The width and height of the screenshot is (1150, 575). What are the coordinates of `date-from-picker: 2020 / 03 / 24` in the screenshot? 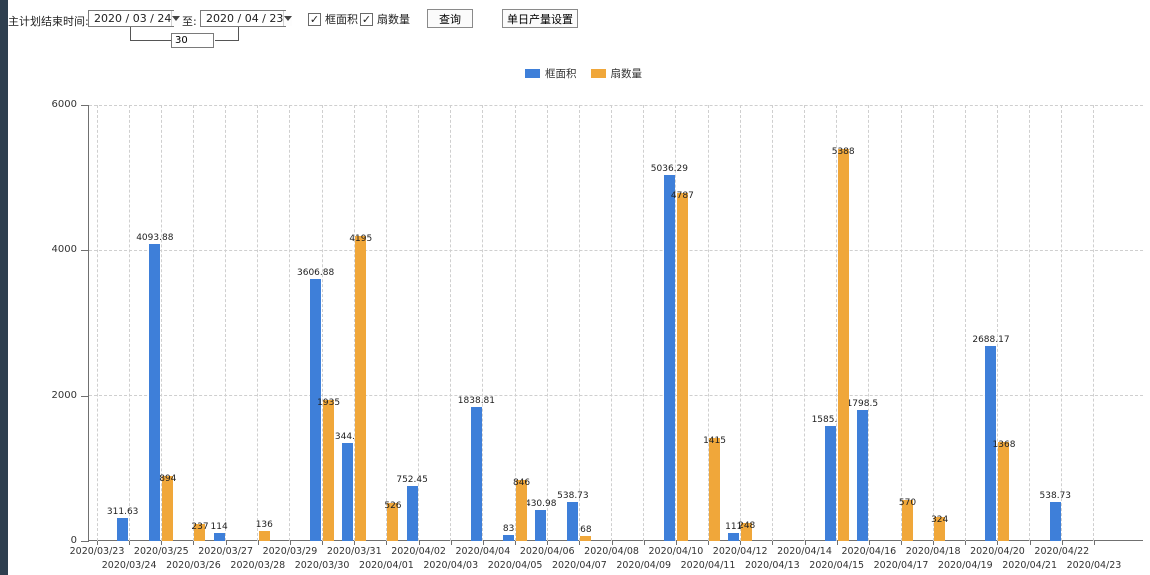 It's located at (134, 18).